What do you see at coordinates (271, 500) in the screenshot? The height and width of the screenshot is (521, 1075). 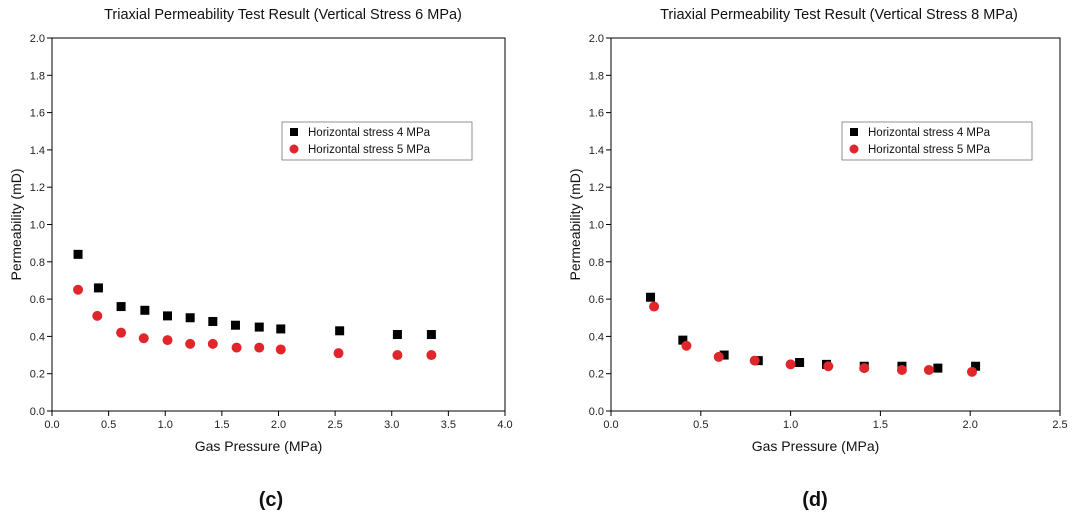 I see `panel-caption: (c)` at bounding box center [271, 500].